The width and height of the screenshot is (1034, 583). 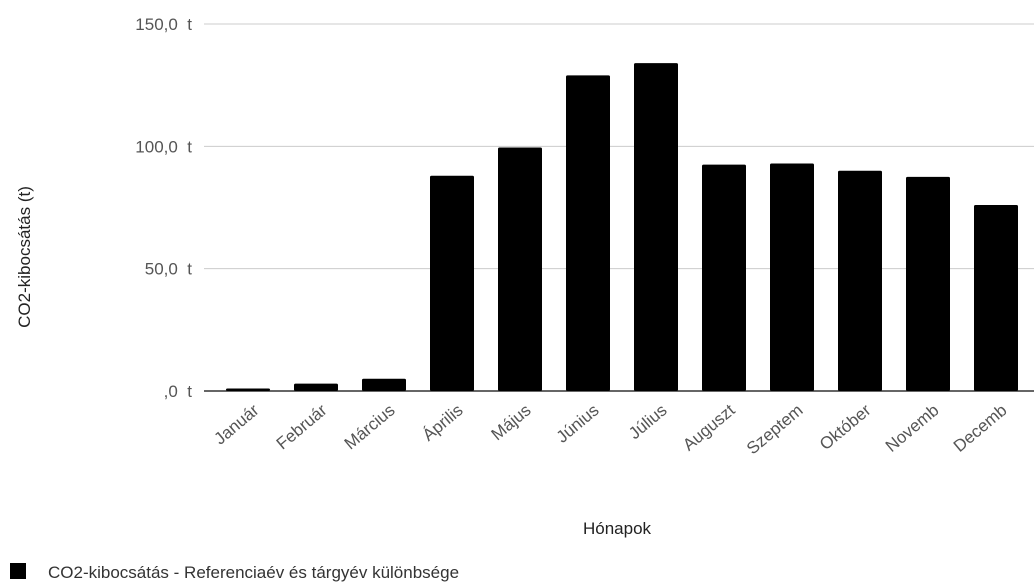 I want to click on x-tick-label: Október, so click(x=845, y=427).